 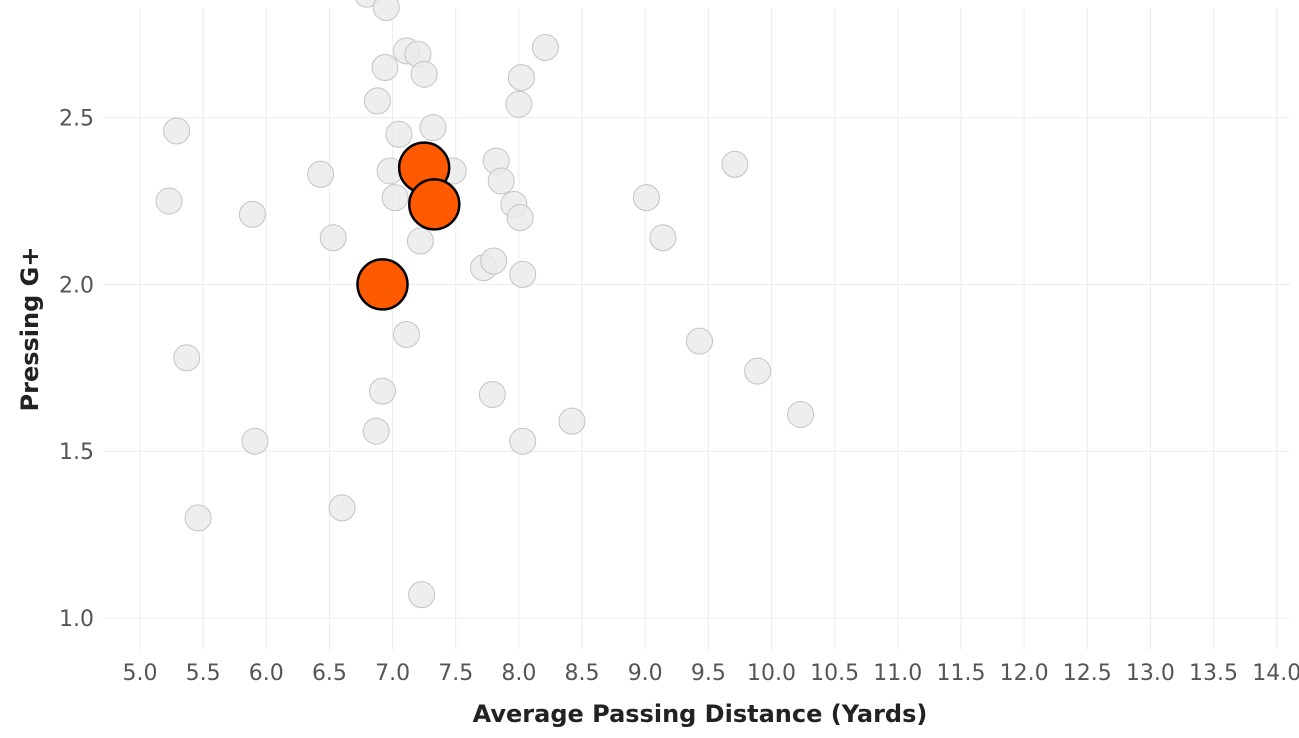 I want to click on x-tick-label: 8.0, so click(x=518, y=673).